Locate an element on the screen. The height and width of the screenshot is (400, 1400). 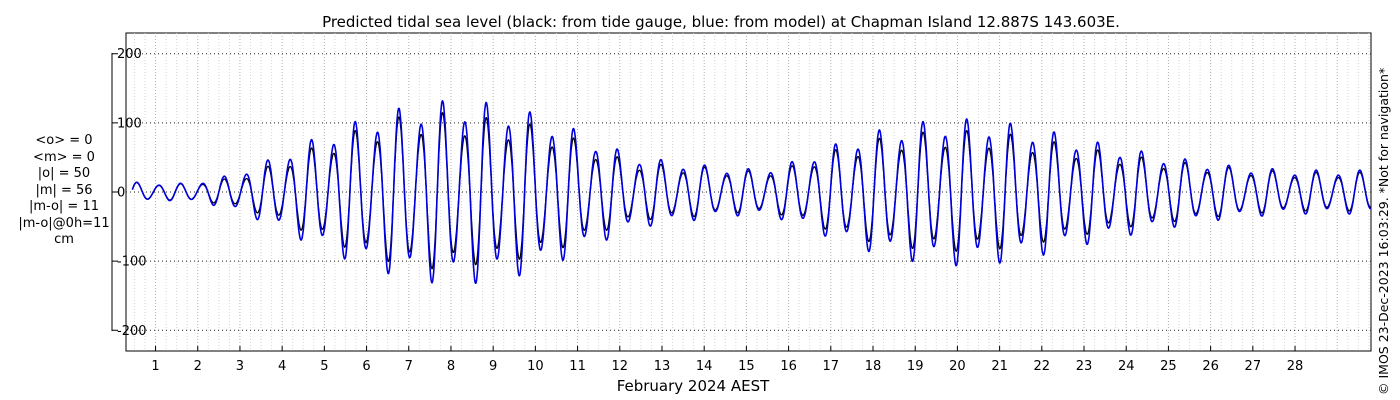
x-tick-label: 2 is located at coordinates (198, 366).